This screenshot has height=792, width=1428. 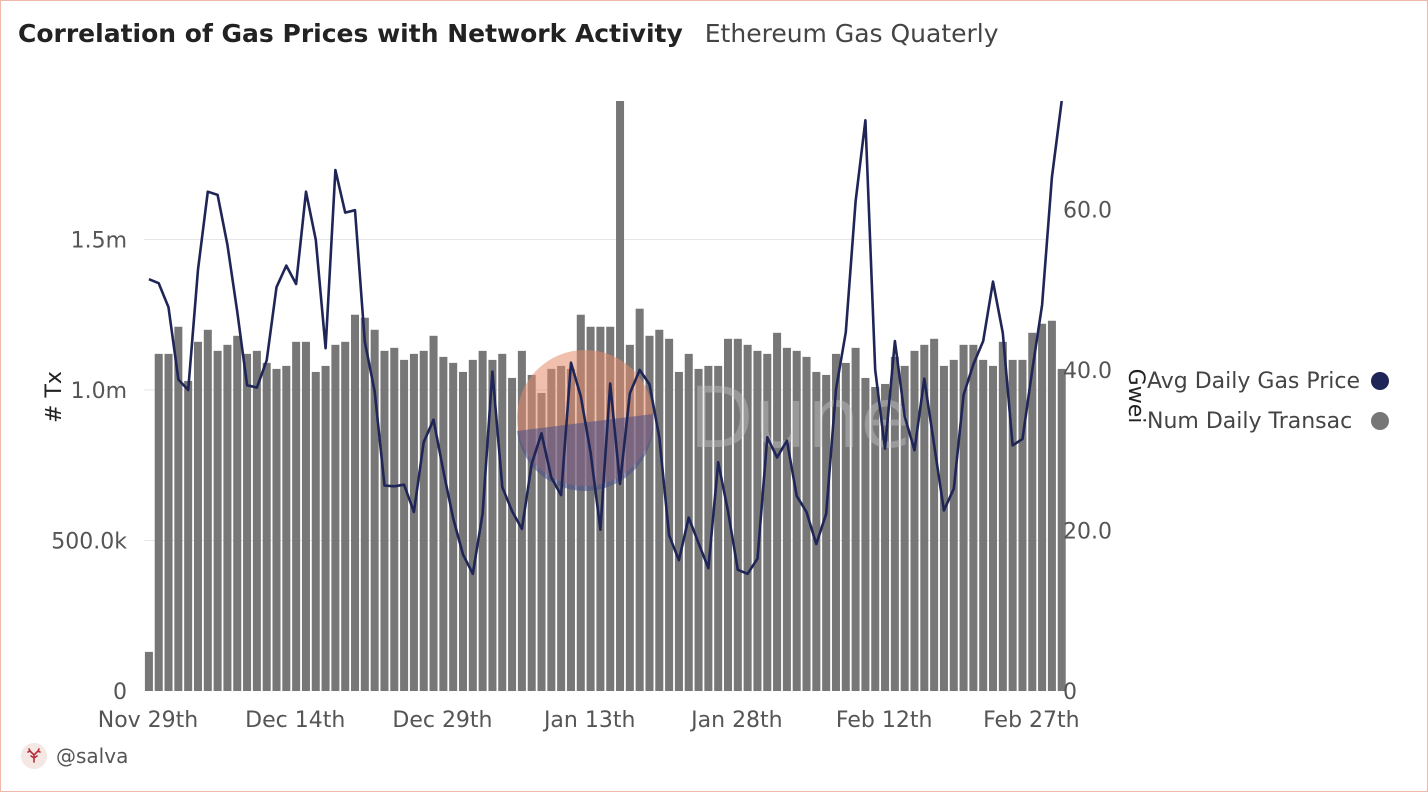 What do you see at coordinates (1254, 381) in the screenshot?
I see `legend-label: Avg Daily Gas Price` at bounding box center [1254, 381].